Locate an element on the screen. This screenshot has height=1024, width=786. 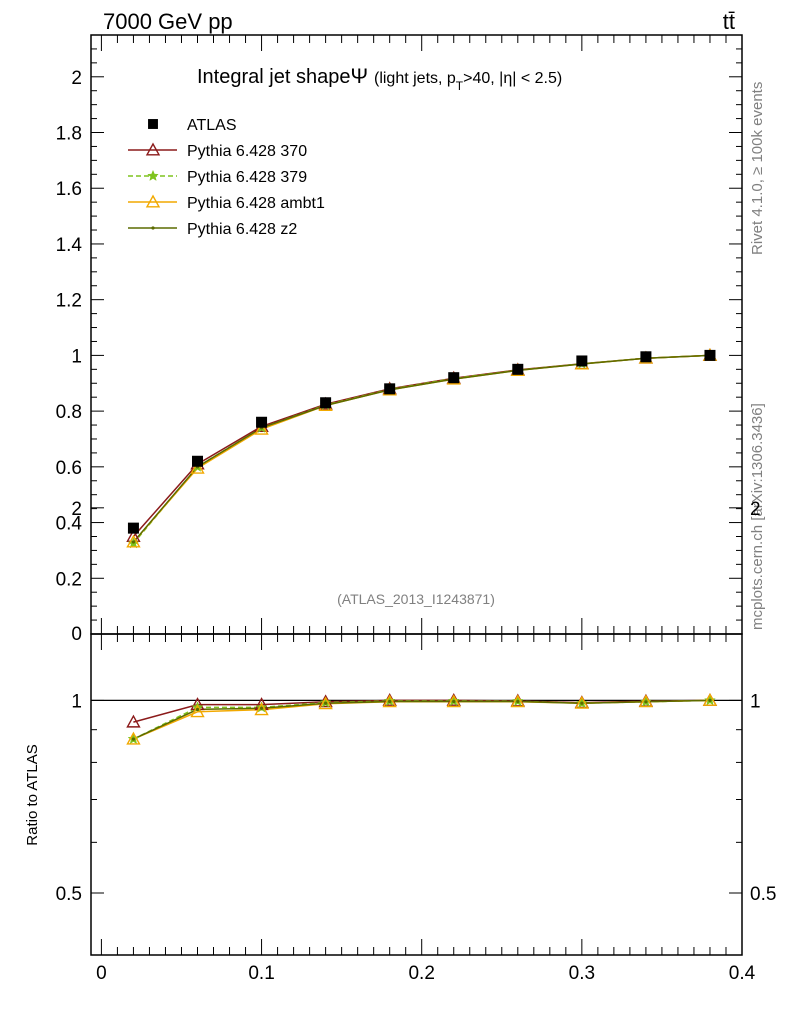
ratio-series-group is located at coordinates (422, 718).